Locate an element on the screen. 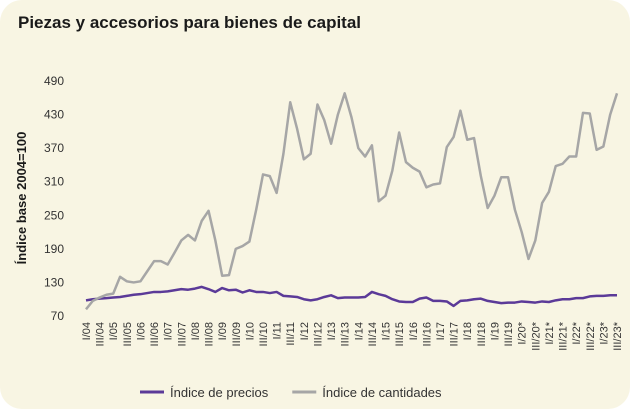 Image resolution: width=630 pixels, height=409 pixels. x-tick-label: III/12 is located at coordinates (318, 334).